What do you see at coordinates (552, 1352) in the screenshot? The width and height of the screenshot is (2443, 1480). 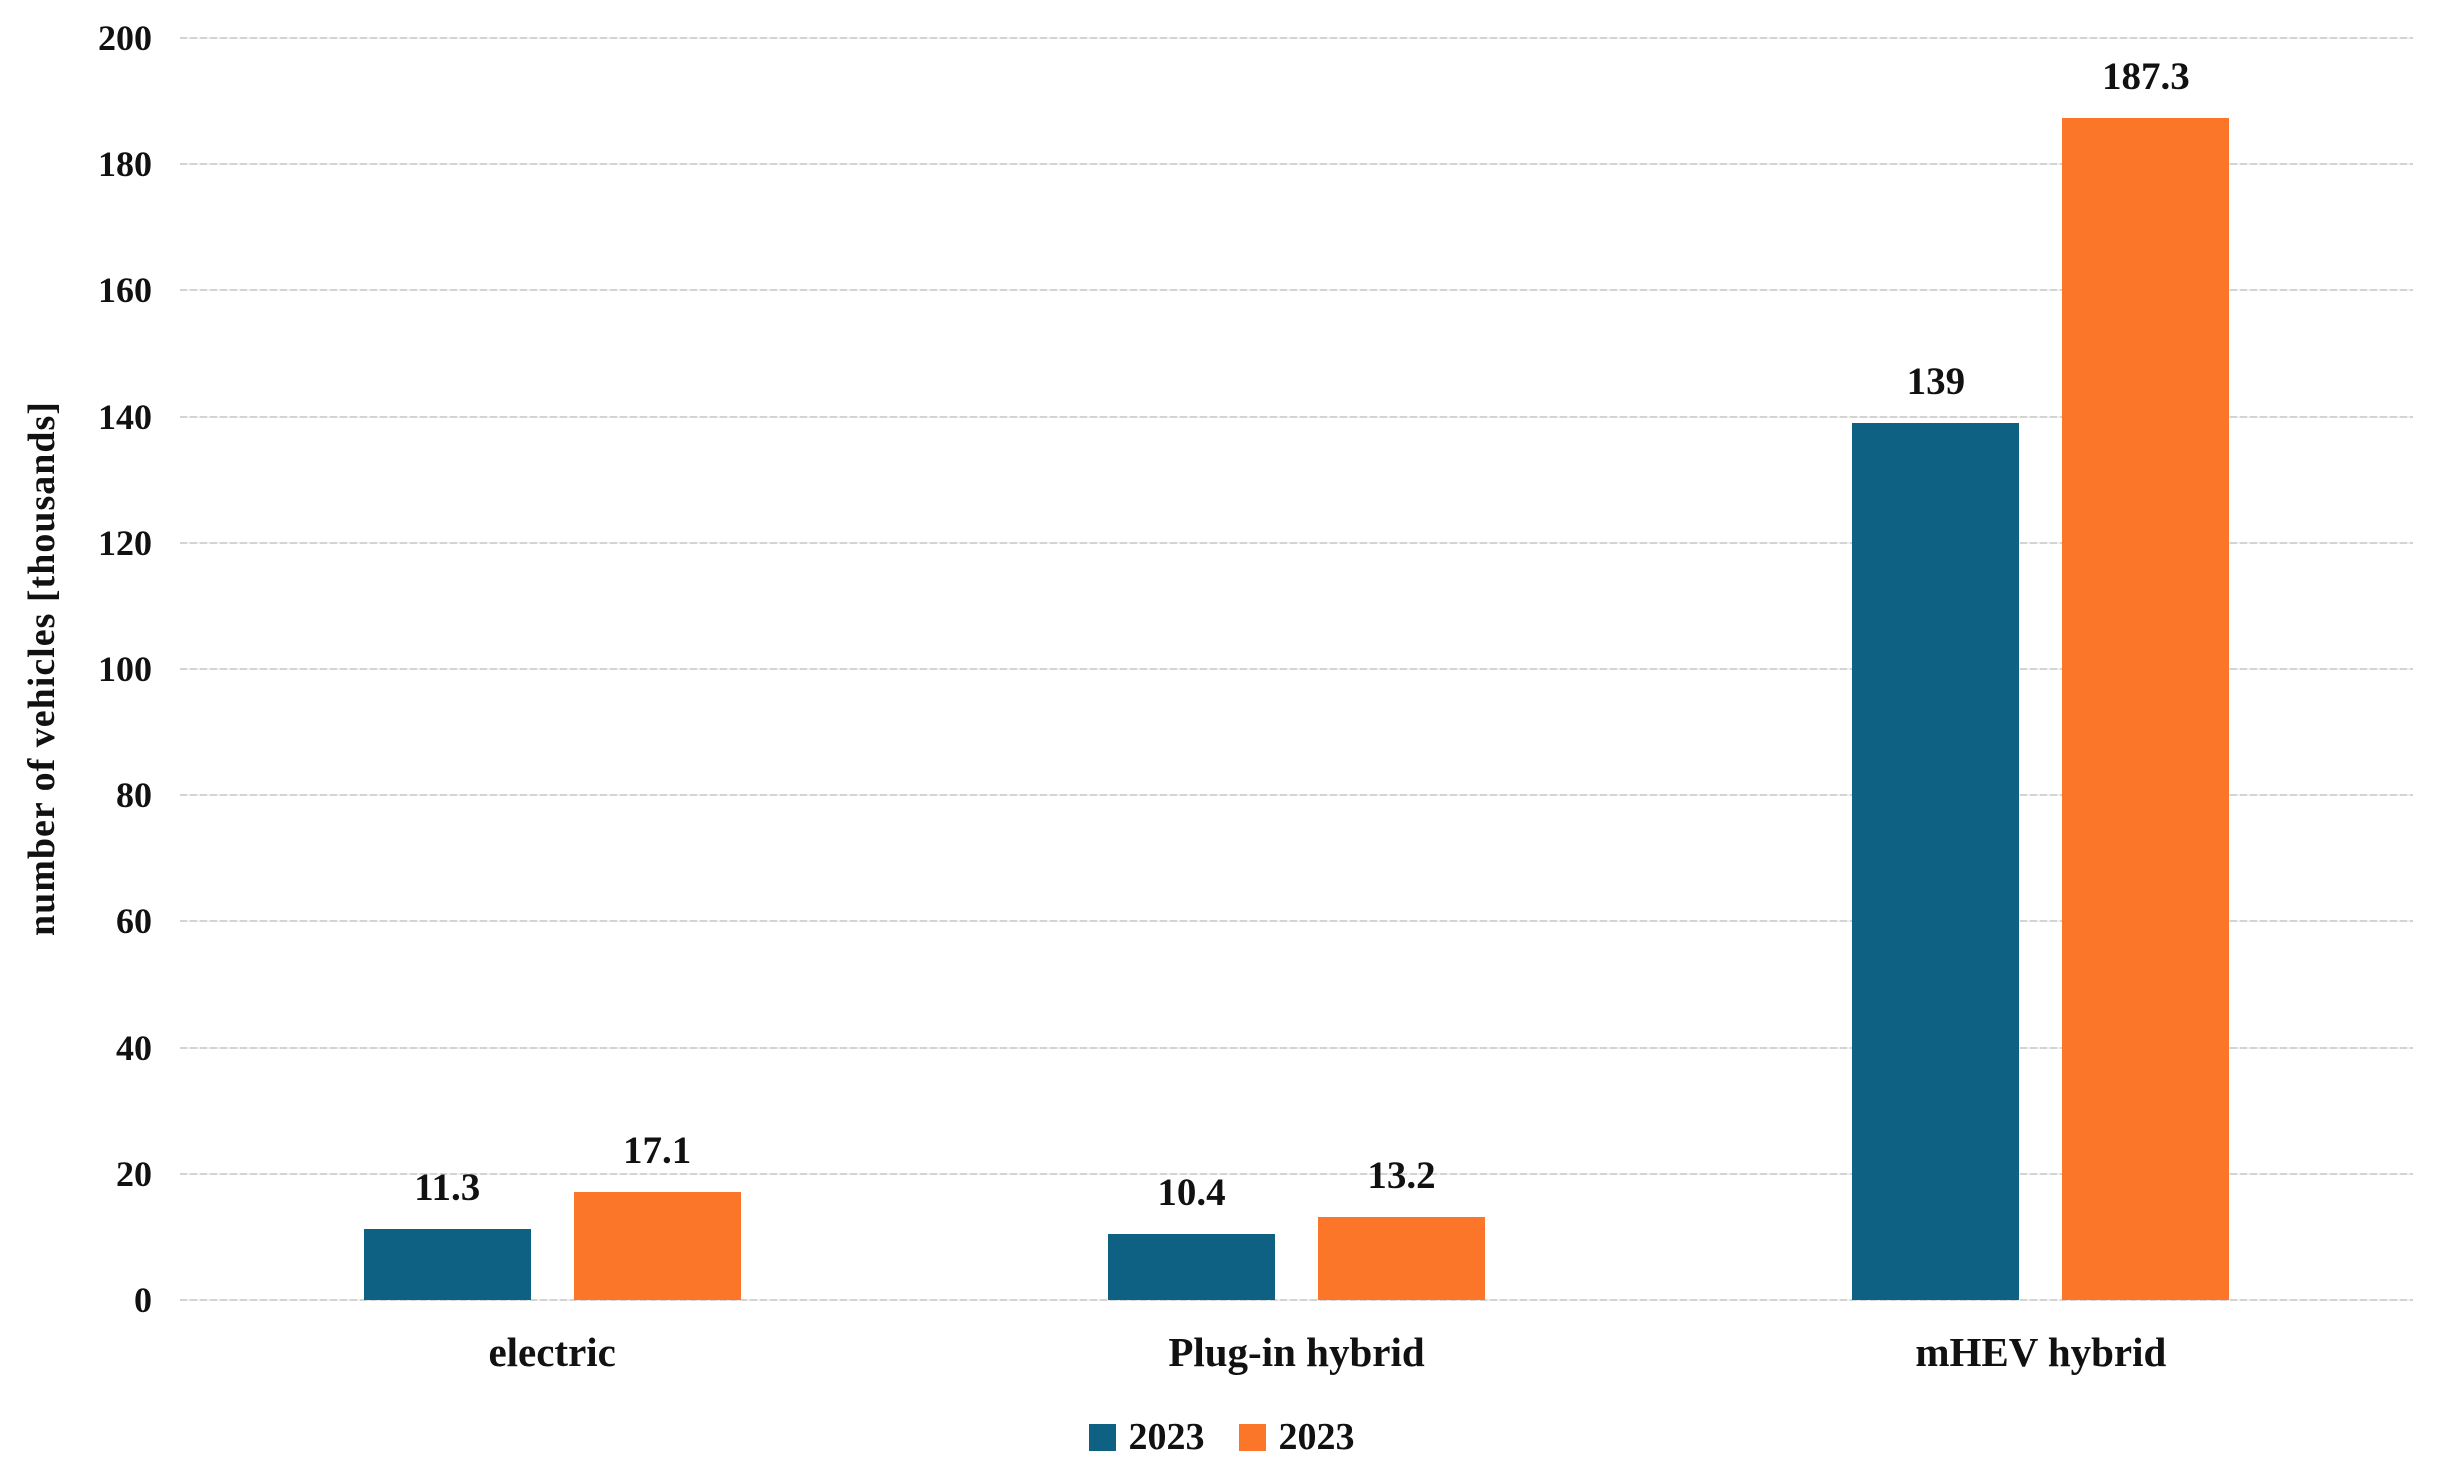 I see `category-label: electric` at bounding box center [552, 1352].